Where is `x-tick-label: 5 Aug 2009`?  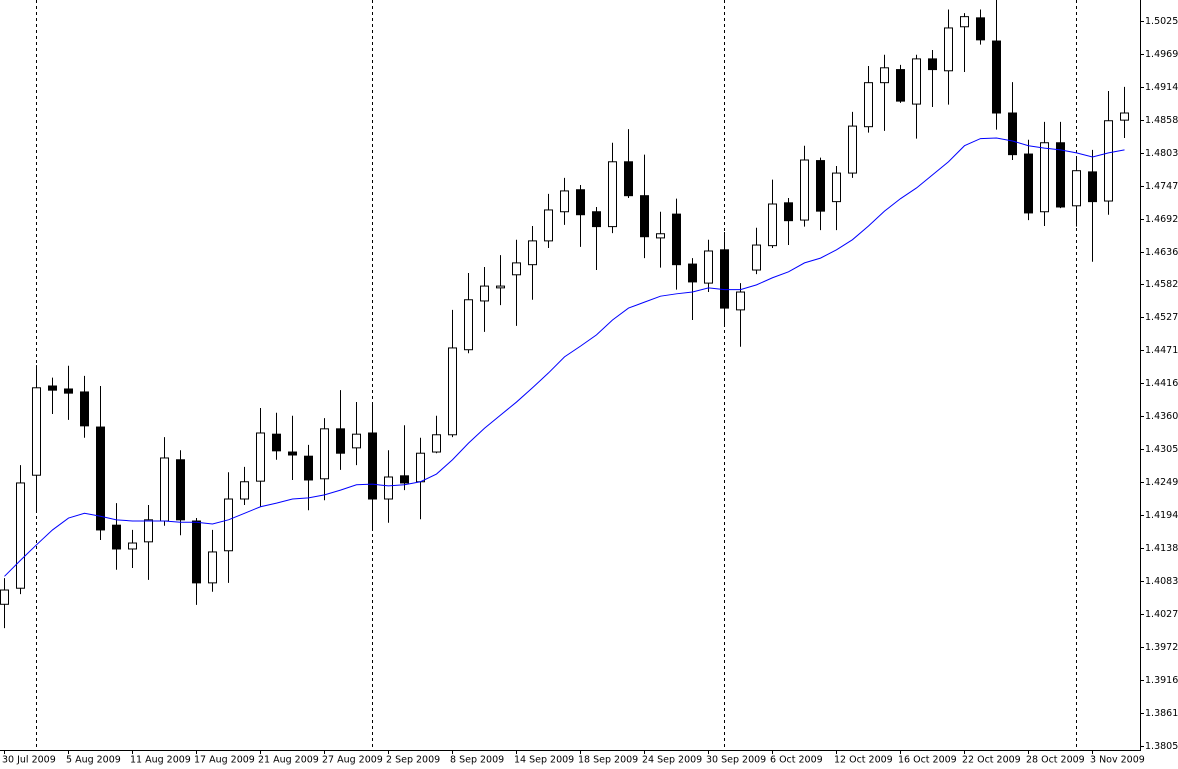
x-tick-label: 5 Aug 2009 is located at coordinates (93, 760).